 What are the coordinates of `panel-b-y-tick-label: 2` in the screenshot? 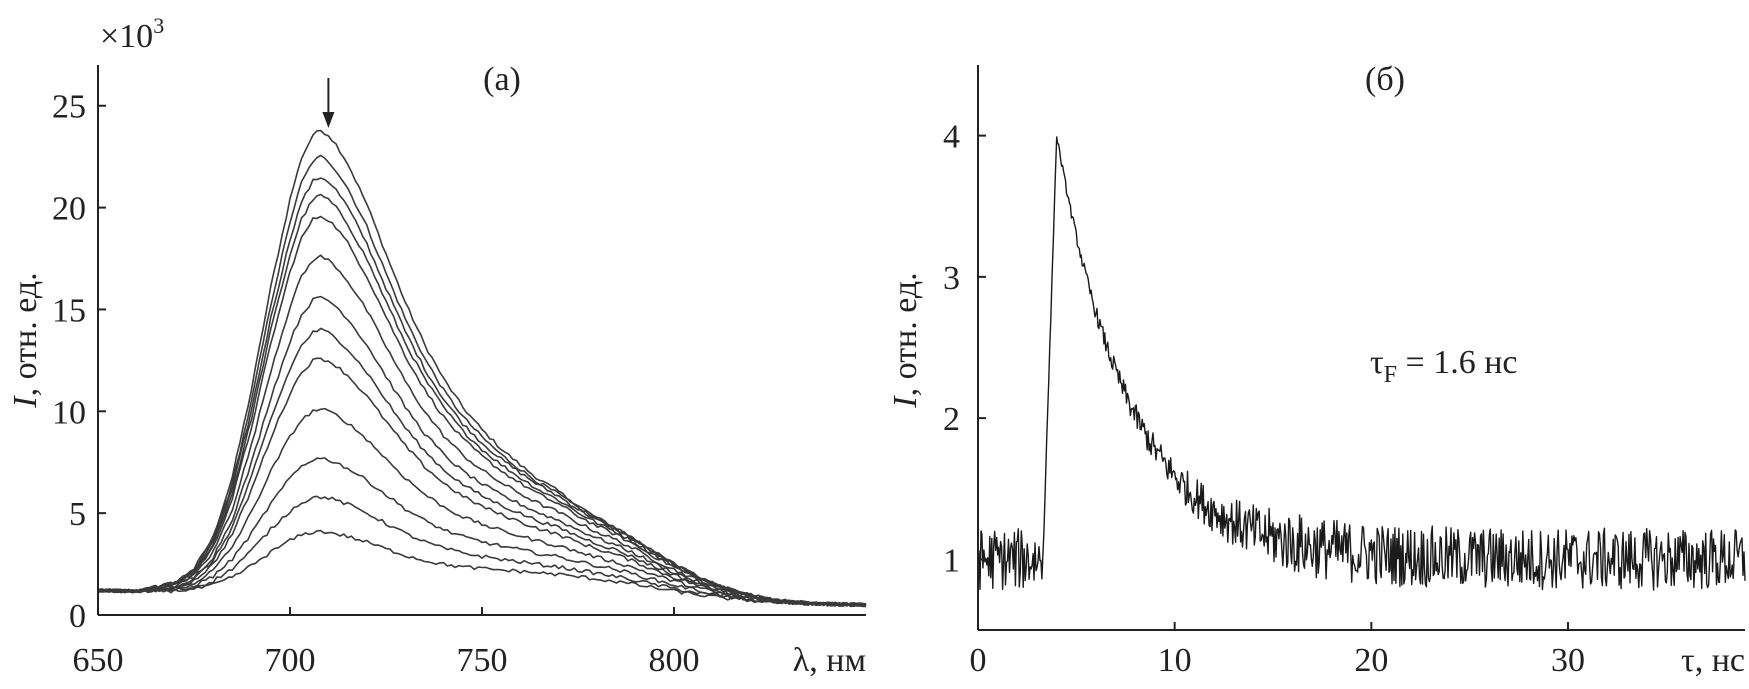 It's located at (951, 419).